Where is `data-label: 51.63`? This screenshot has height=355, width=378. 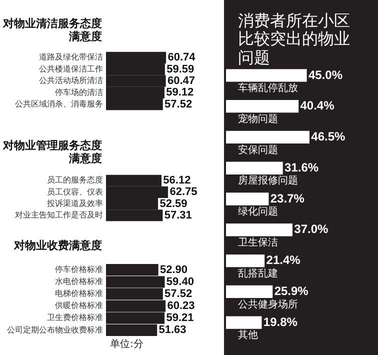
data-label: 51.63 is located at coordinates (172, 330).